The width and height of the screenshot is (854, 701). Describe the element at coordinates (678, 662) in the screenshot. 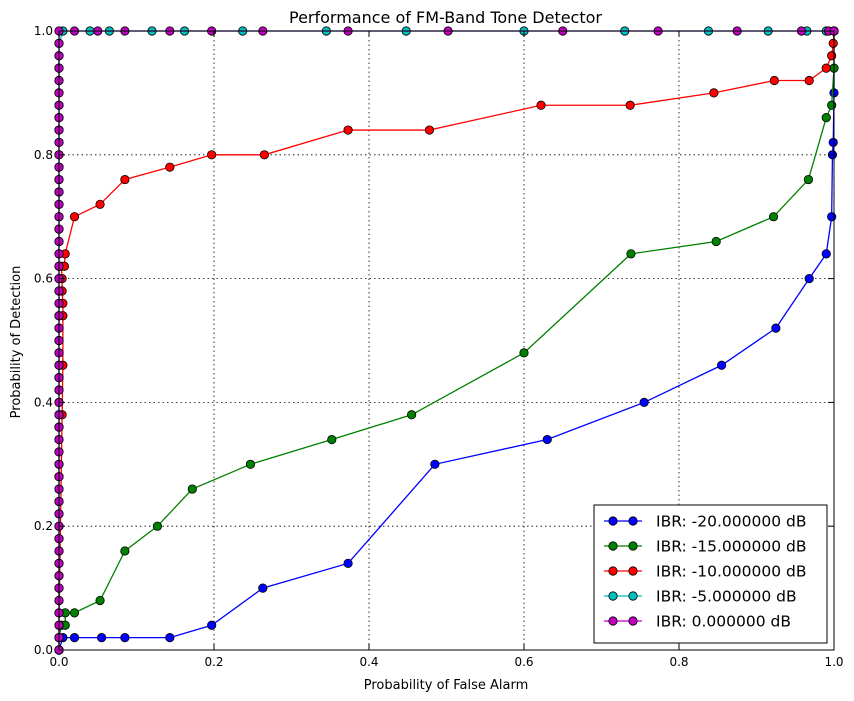

I see `x-tick-label: 0.8` at that location.